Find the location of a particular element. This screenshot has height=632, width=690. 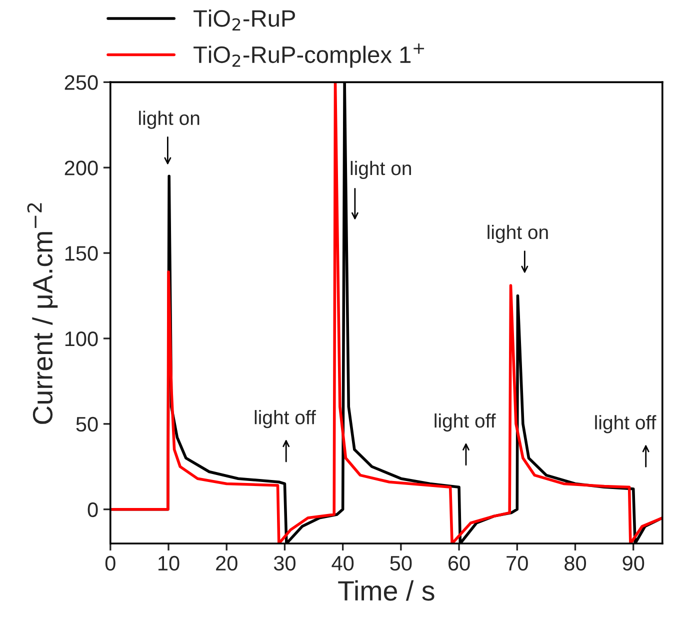

x-tick-label: 80 is located at coordinates (575, 563).